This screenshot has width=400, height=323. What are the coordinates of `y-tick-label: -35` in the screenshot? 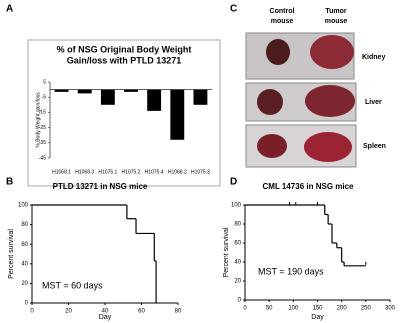 It's located at (42, 143).